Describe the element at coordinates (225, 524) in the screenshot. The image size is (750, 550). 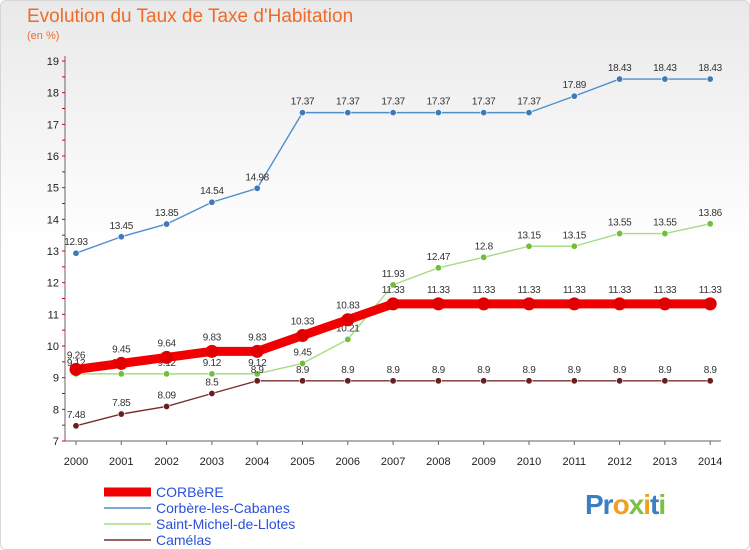
I see `legend-label-saint-michel-de-llotes: Saint-Michel-de-Llotes` at that location.